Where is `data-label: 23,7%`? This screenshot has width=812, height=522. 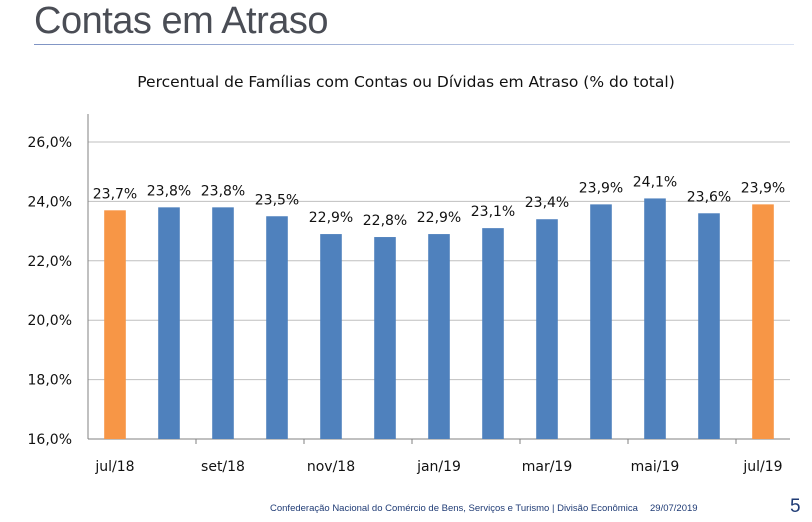
data-label: 23,7% is located at coordinates (115, 194).